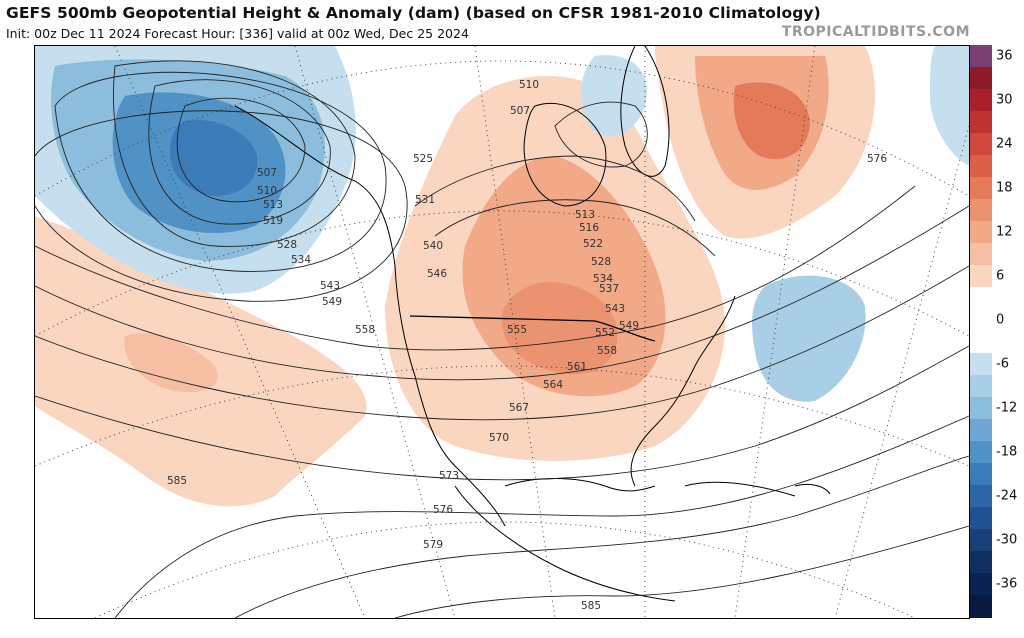 The image size is (1024, 638). I want to click on goa-negative-anomaly-core, so click(214, 158).